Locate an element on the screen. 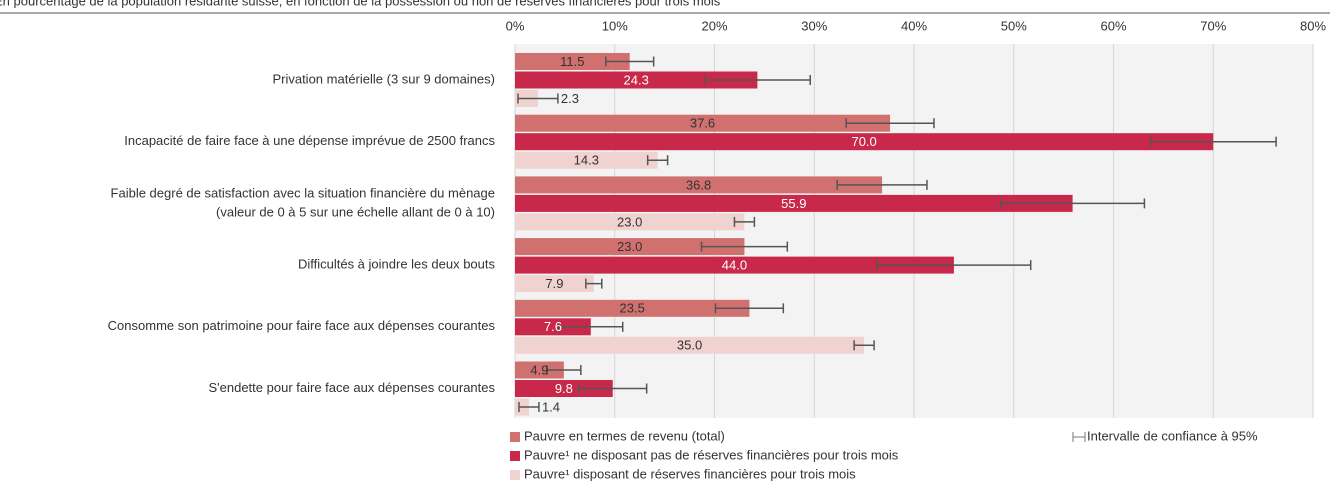 The image size is (1330, 492). value-label: 7.6 is located at coordinates (553, 326).